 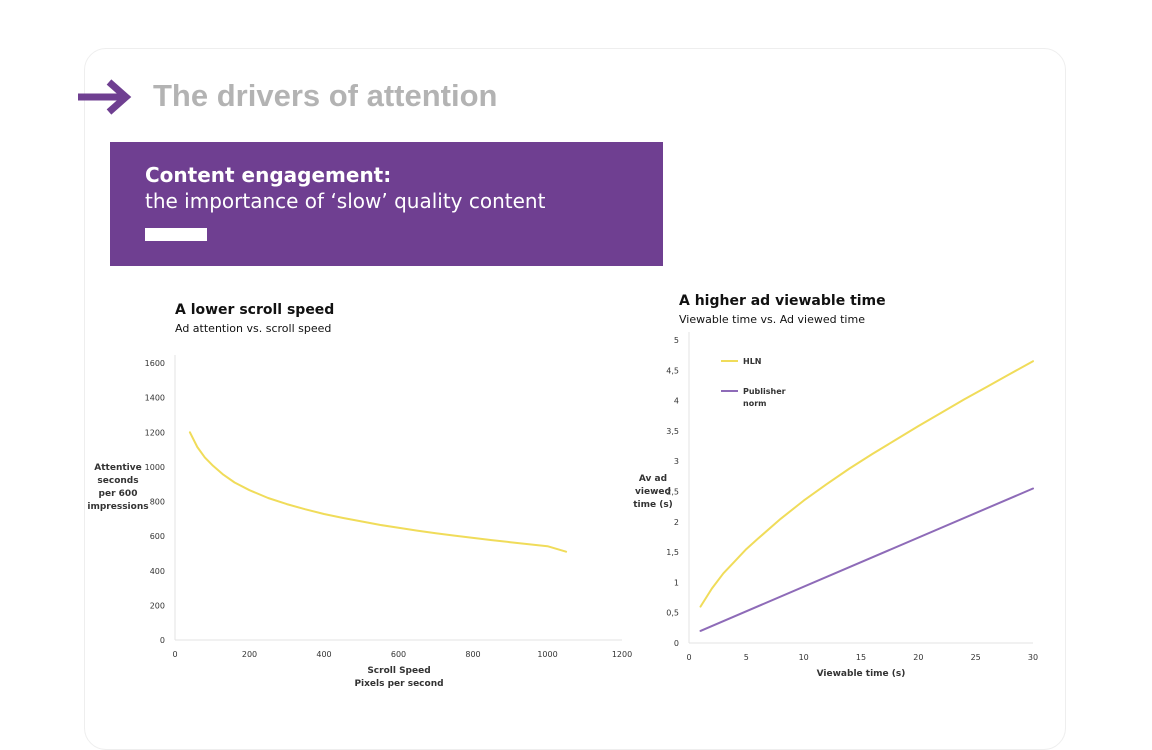 What do you see at coordinates (157, 536) in the screenshot?
I see `y-tick-label: 600` at bounding box center [157, 536].